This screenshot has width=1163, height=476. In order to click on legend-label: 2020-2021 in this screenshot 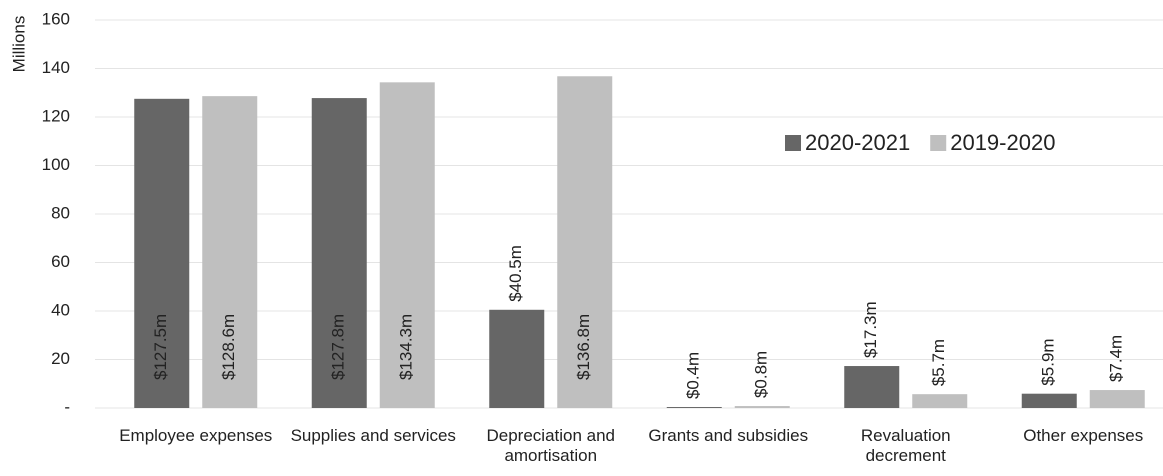, I will do `click(857, 142)`.